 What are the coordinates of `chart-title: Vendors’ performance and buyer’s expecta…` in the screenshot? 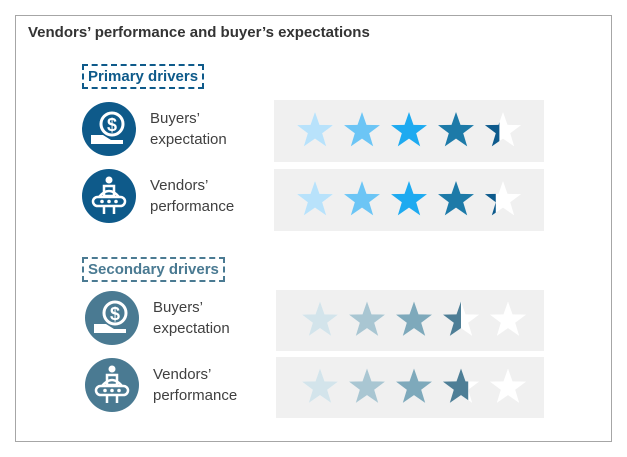 It's located at (199, 32).